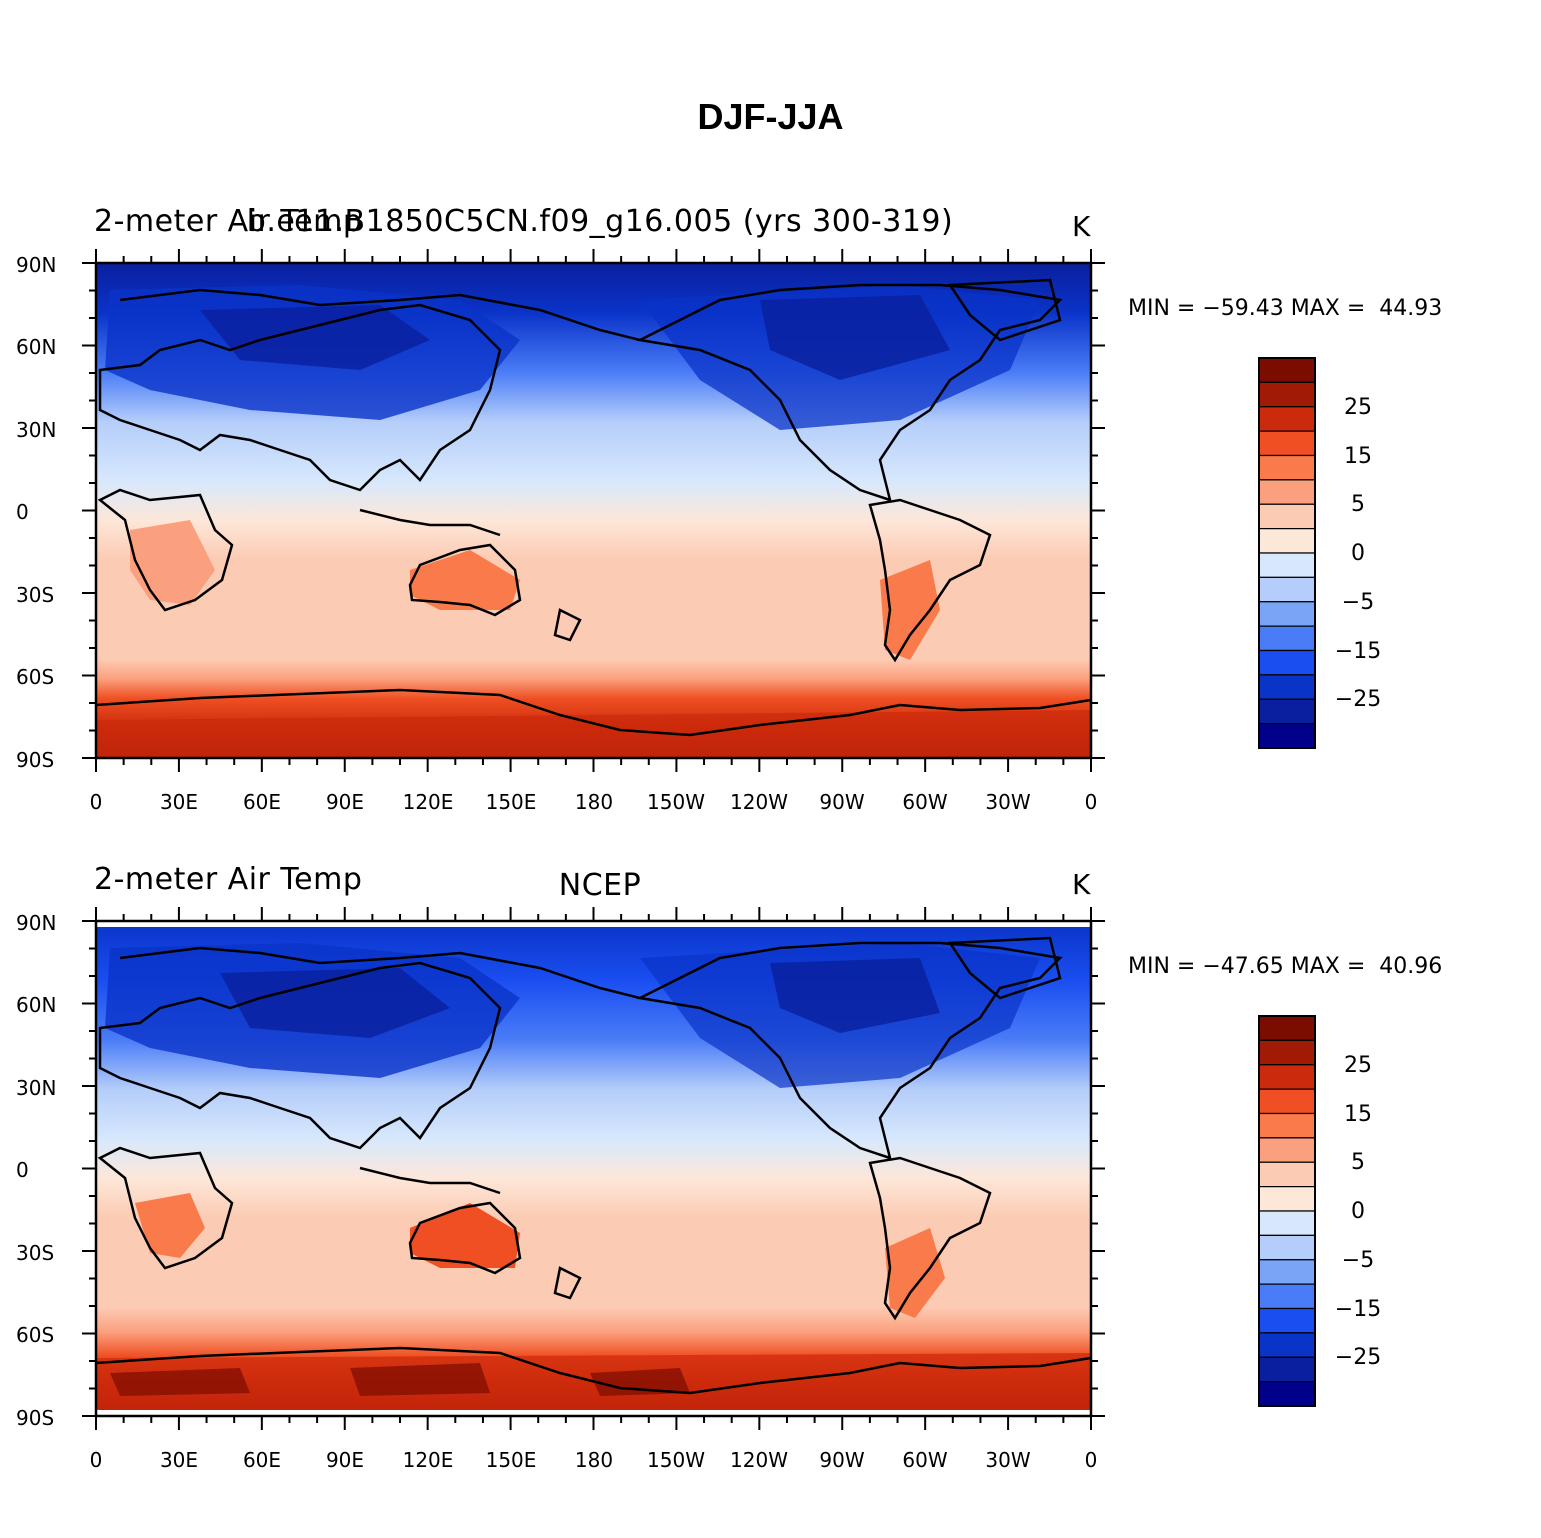 Image resolution: width=1541 pixels, height=1538 pixels. What do you see at coordinates (676, 802) in the screenshot?
I see `x-tick-label: 150W` at bounding box center [676, 802].